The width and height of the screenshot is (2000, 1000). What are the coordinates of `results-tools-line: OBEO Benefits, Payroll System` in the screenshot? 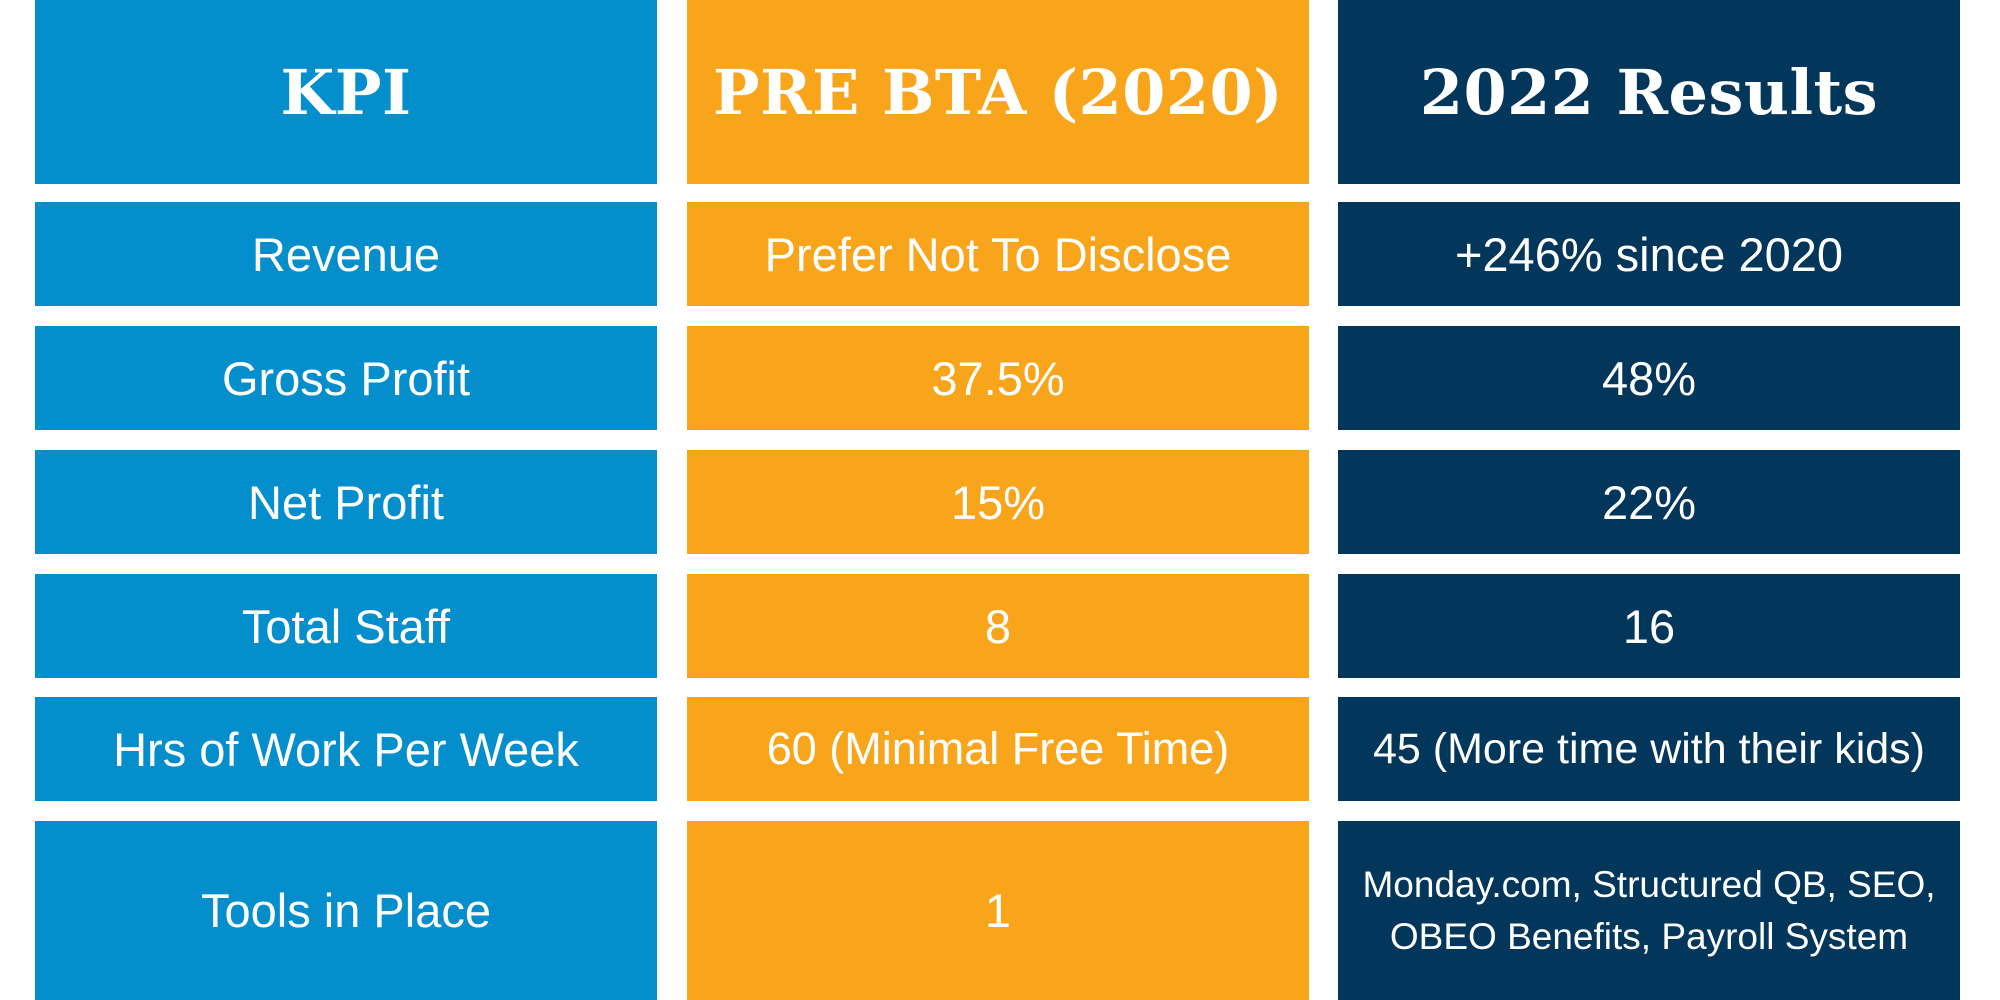 It's located at (1649, 936).